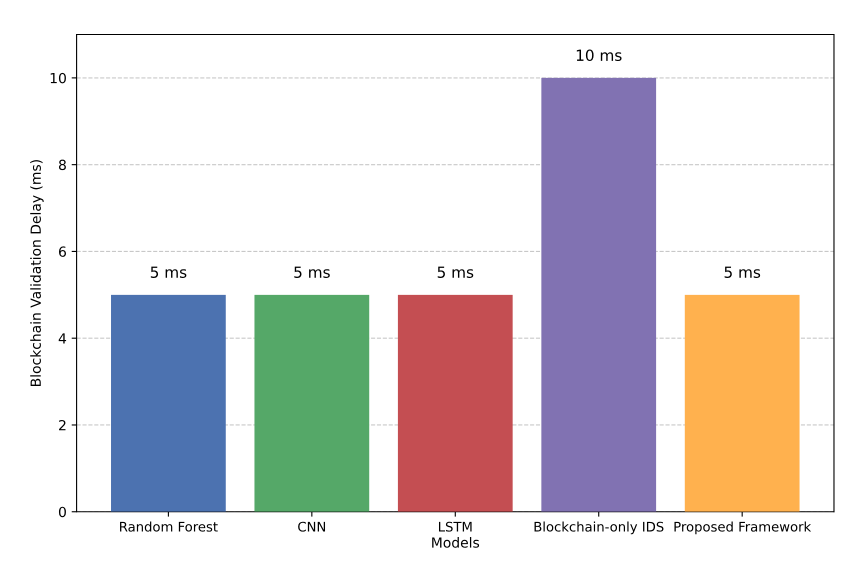  Describe the element at coordinates (312, 527) in the screenshot. I see `x-tick-label: CNN` at that location.